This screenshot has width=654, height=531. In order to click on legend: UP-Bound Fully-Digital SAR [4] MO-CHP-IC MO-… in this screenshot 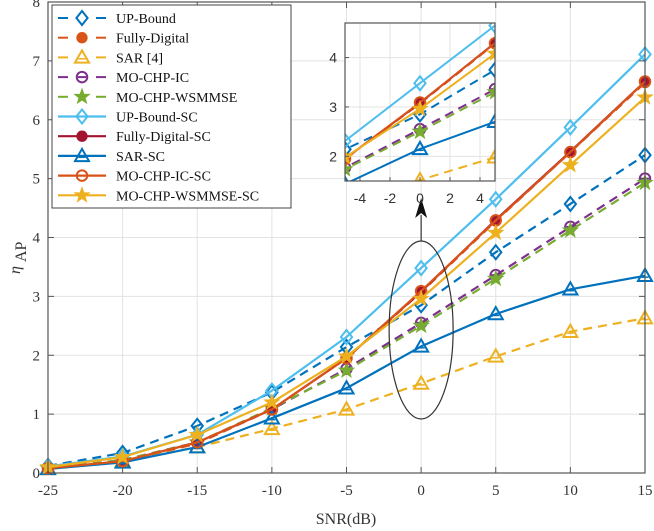, I will do `click(171, 106)`.